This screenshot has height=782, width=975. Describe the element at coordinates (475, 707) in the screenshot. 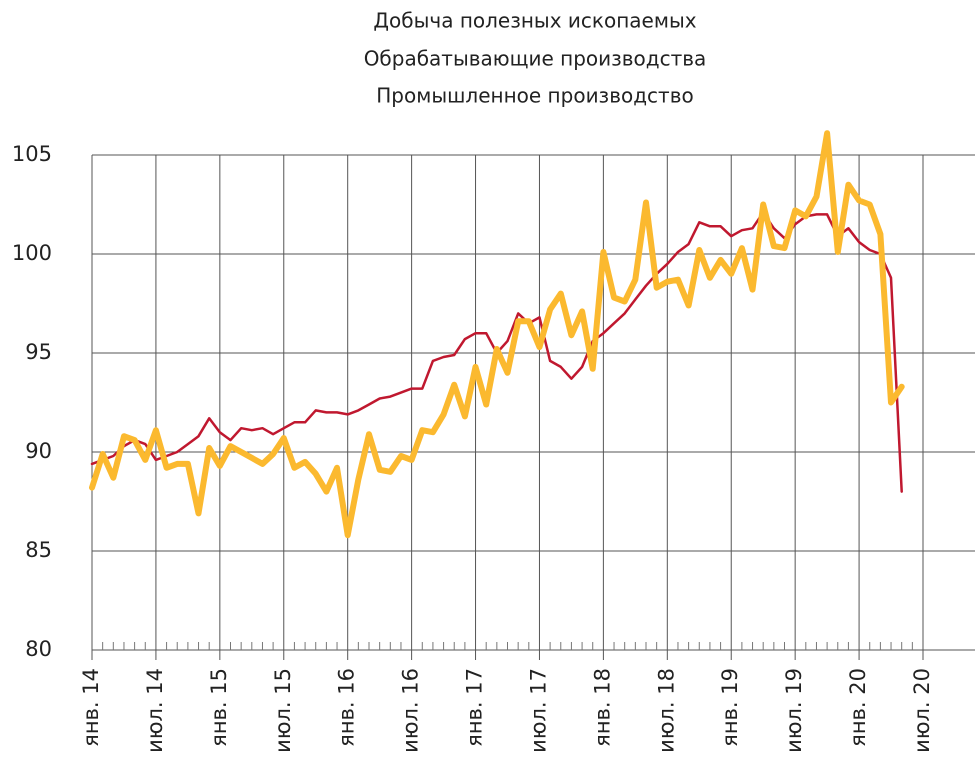

I see `x-tick-label: янв. 17` at that location.